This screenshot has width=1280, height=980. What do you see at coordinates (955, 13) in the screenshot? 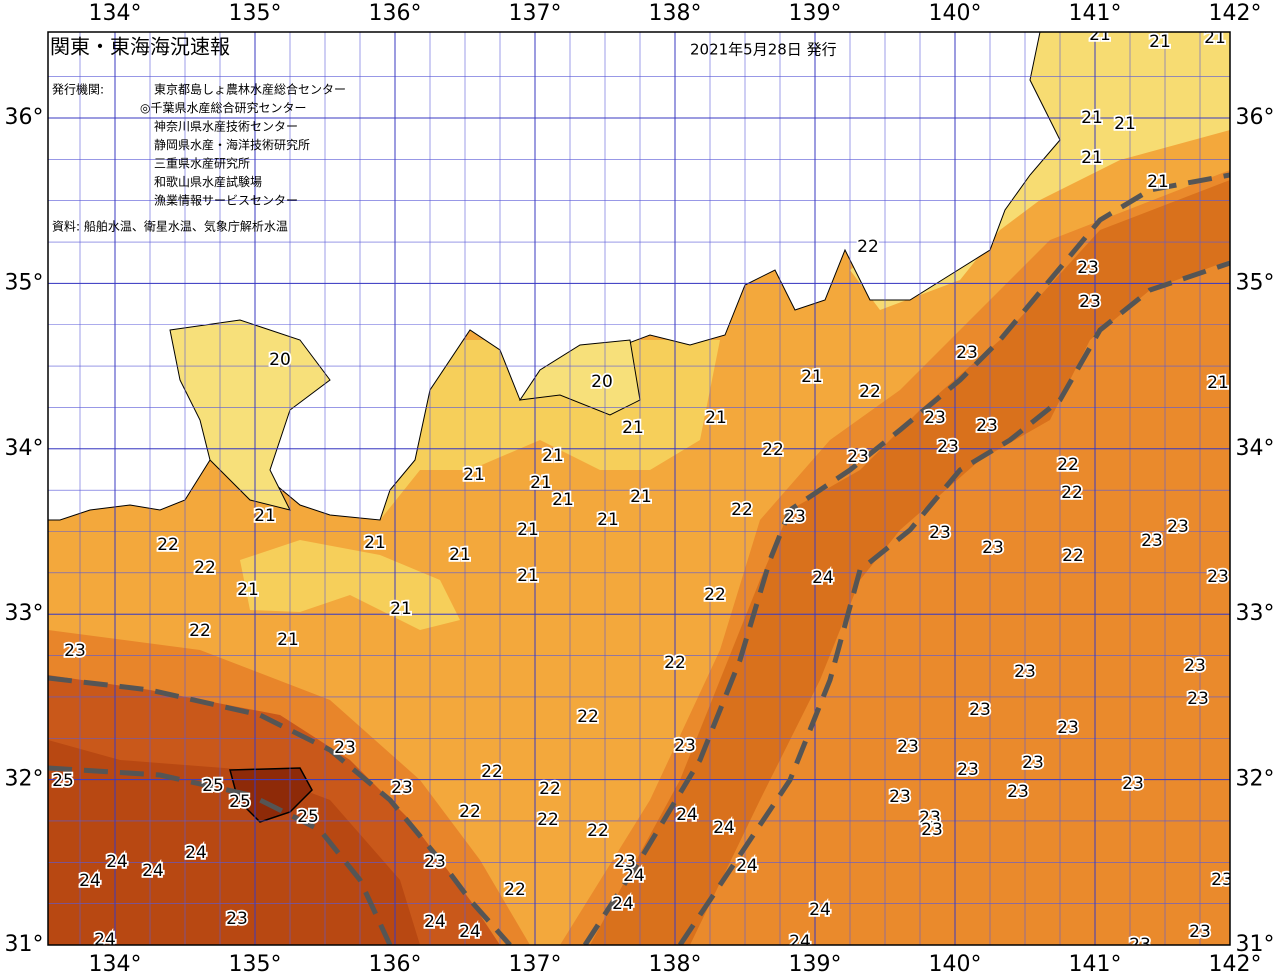
I see `lon-label: 140°` at bounding box center [955, 13].